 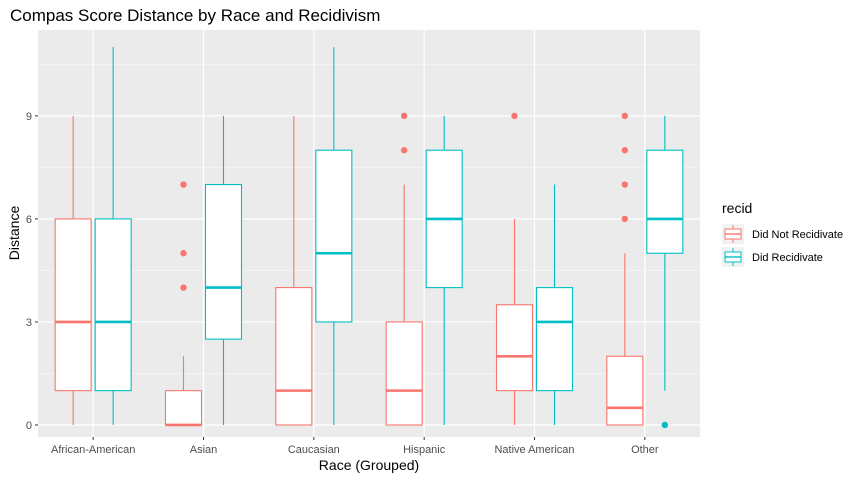 What do you see at coordinates (534, 450) in the screenshot?
I see `x-tick-label: Native American` at bounding box center [534, 450].